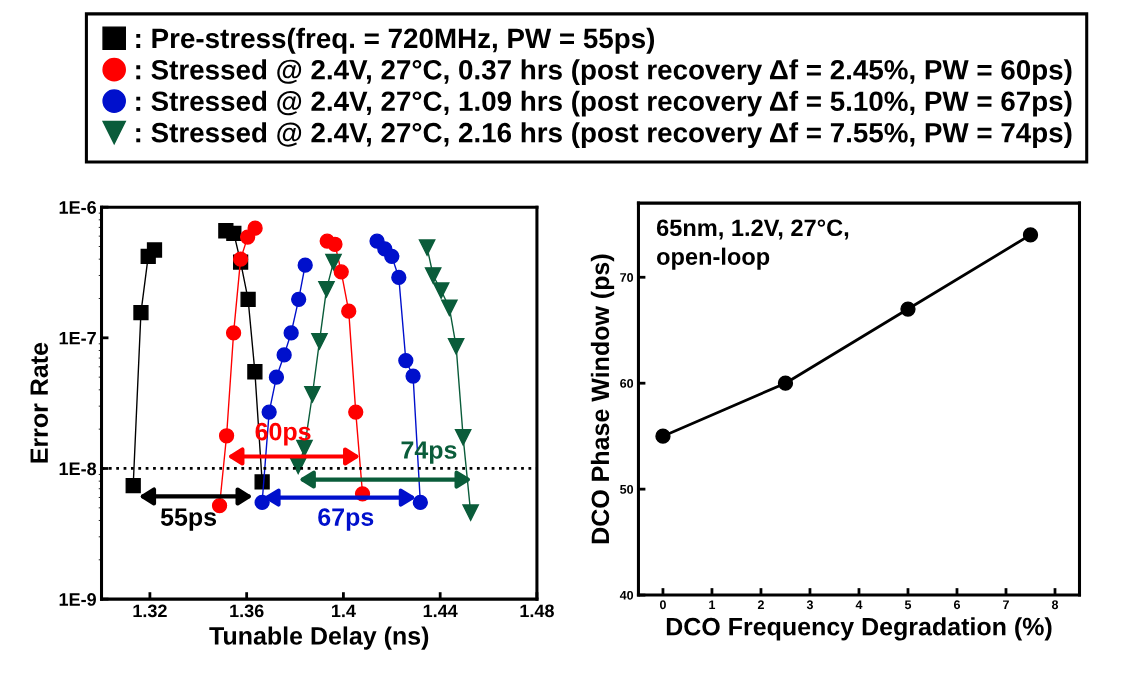  What do you see at coordinates (319, 638) in the screenshot?
I see `x-axis-title: Tunable Delay (ns)` at bounding box center [319, 638].